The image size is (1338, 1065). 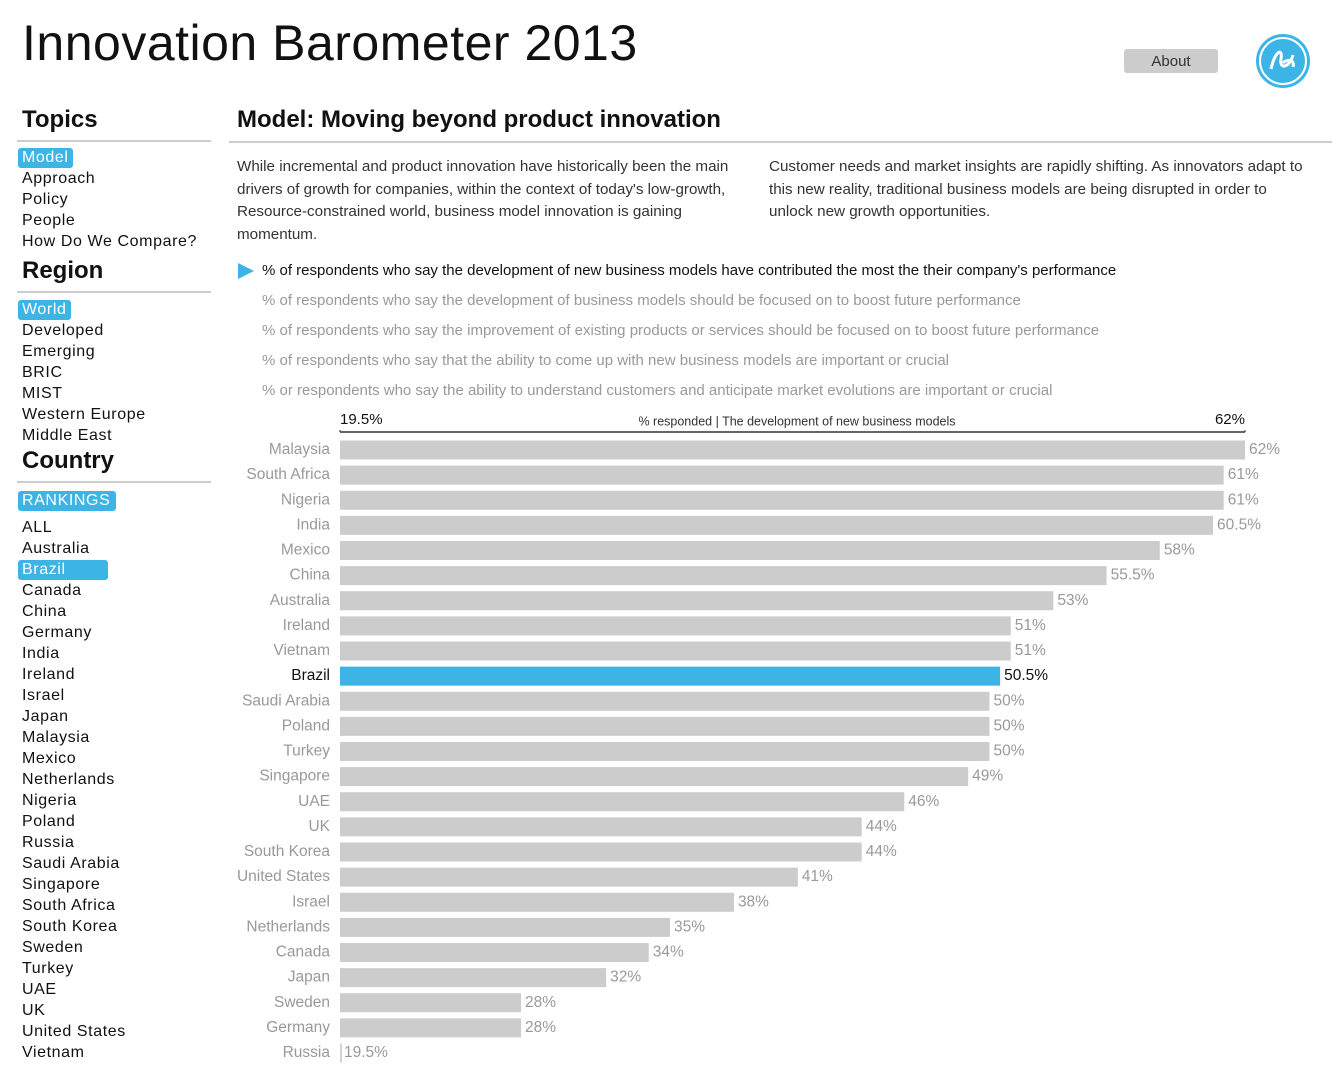 I want to click on category-label: Malaysia, so click(x=300, y=449).